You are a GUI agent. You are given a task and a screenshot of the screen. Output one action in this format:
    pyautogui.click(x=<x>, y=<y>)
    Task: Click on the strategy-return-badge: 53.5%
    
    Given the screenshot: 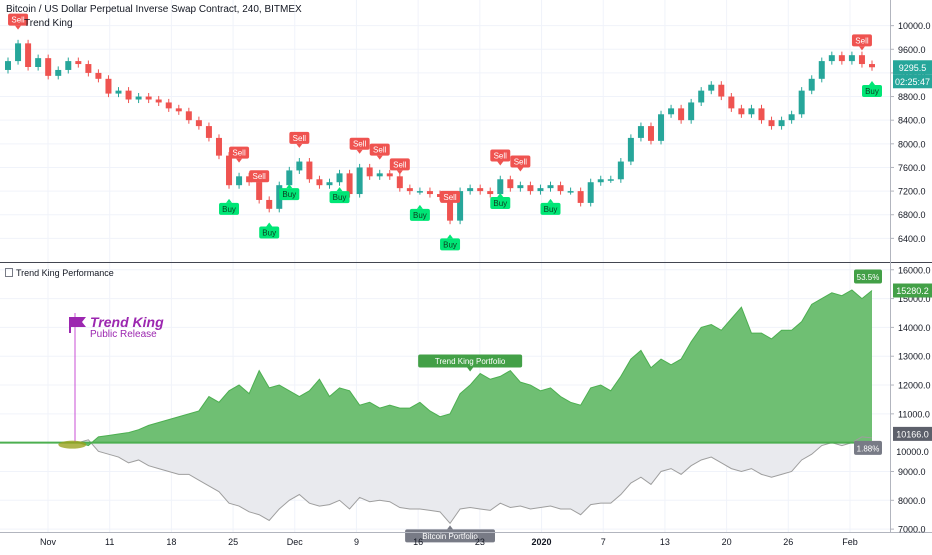 What is the action you would take?
    pyautogui.click(x=868, y=276)
    